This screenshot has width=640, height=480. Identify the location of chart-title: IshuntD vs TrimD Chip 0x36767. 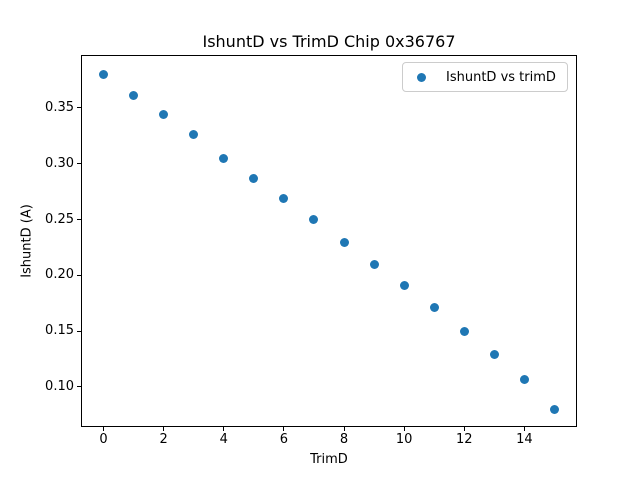
(329, 41).